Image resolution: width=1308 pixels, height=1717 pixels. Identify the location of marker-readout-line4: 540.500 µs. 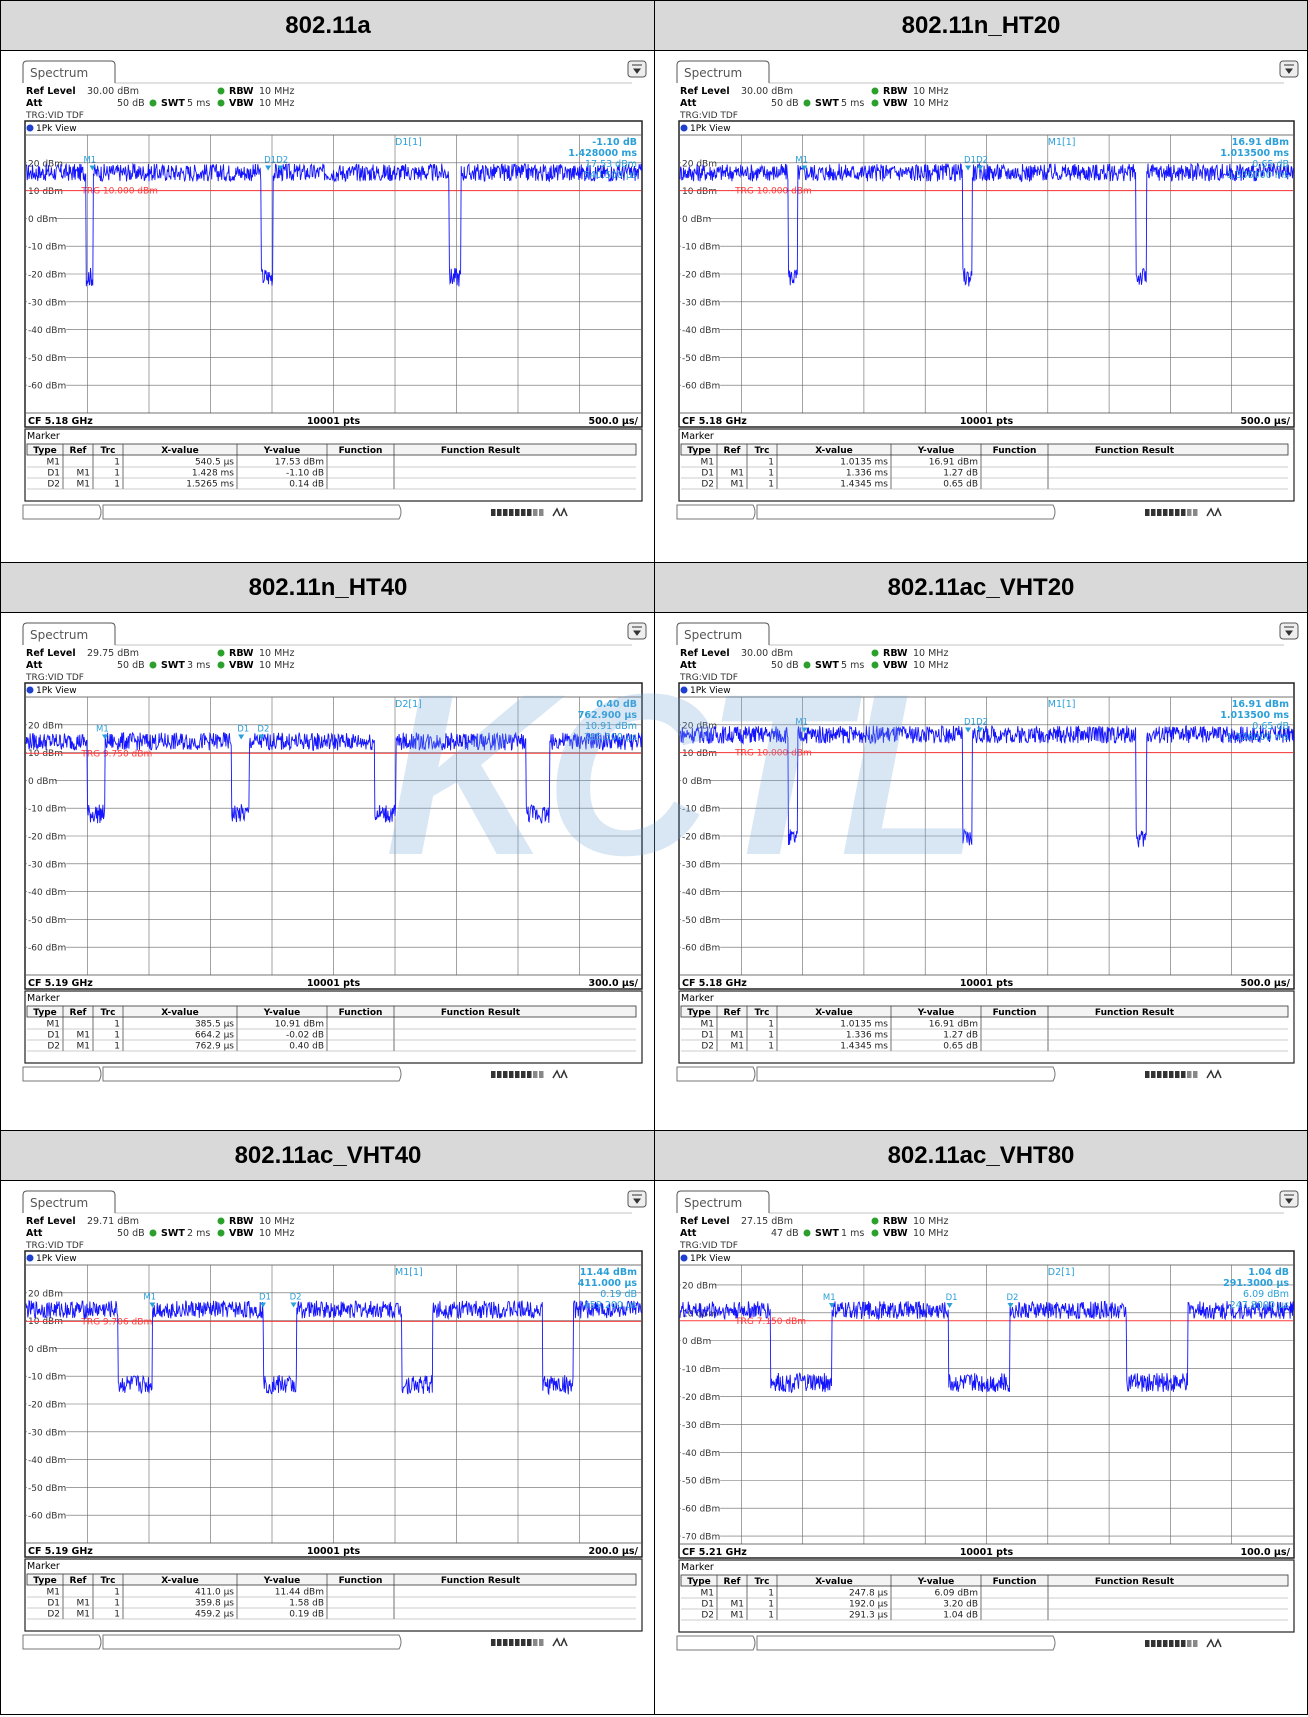
(610, 175).